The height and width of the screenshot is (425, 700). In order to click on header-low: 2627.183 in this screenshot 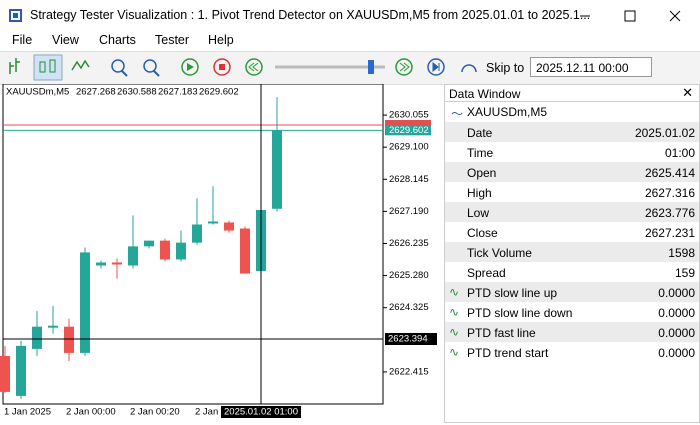, I will do `click(178, 92)`.